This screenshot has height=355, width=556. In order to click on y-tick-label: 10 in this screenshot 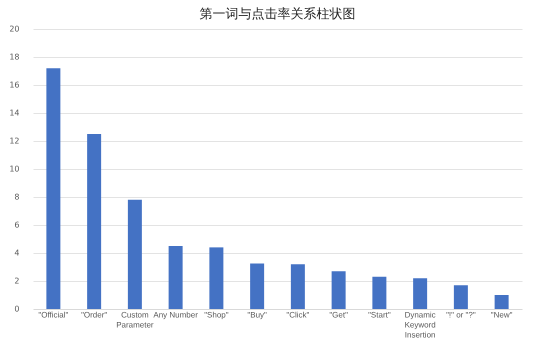, I will do `click(14, 169)`.